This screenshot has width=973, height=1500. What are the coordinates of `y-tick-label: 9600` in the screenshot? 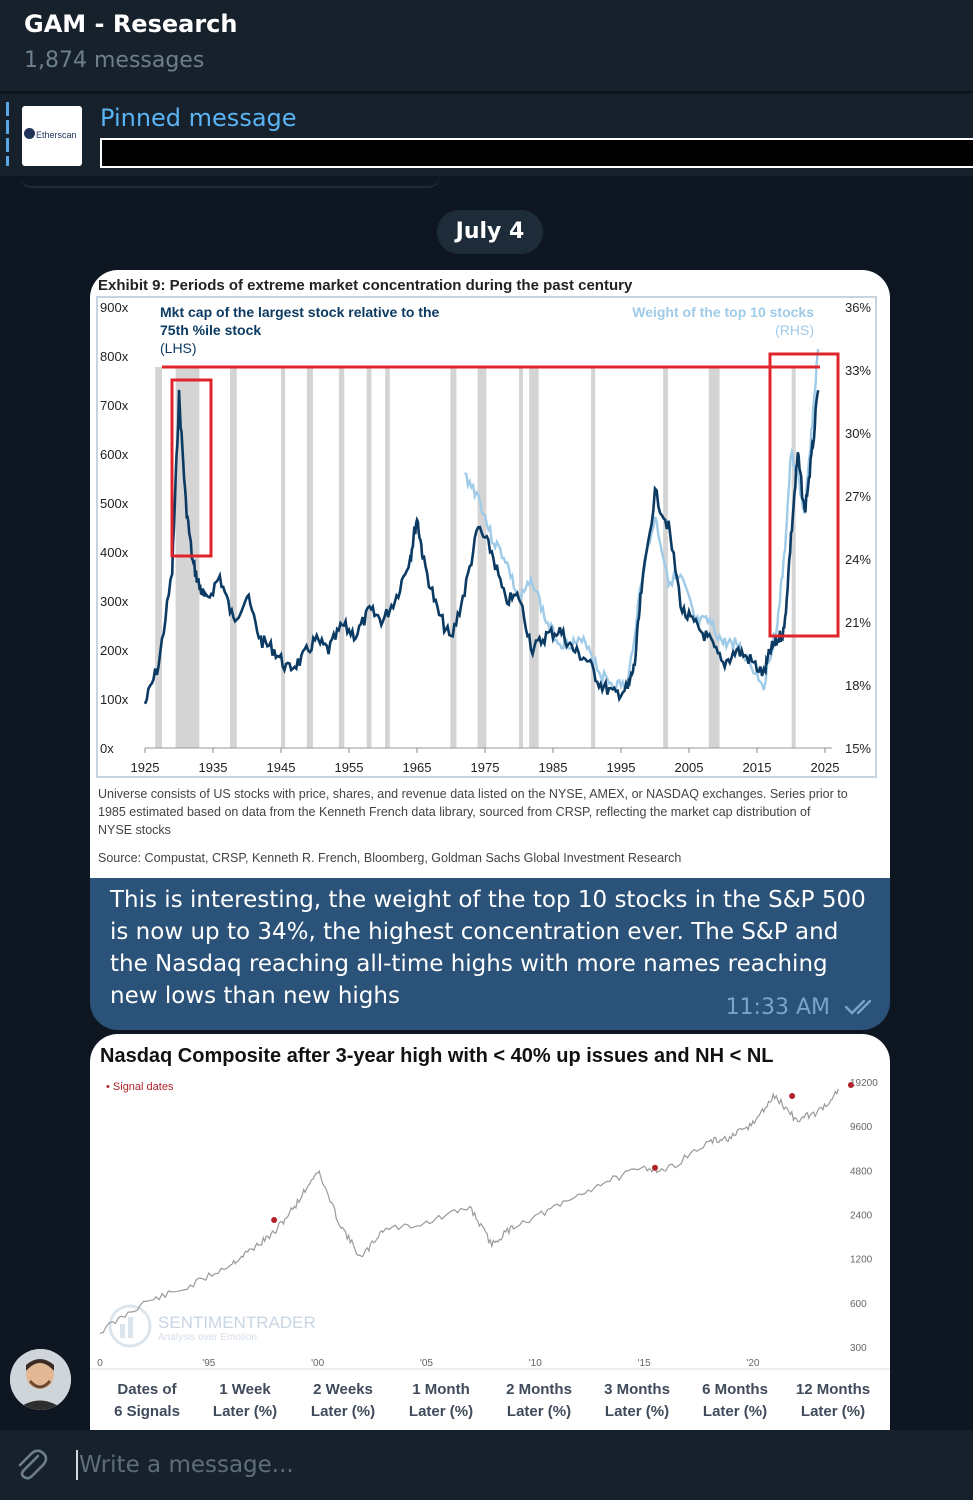 It's located at (861, 1127).